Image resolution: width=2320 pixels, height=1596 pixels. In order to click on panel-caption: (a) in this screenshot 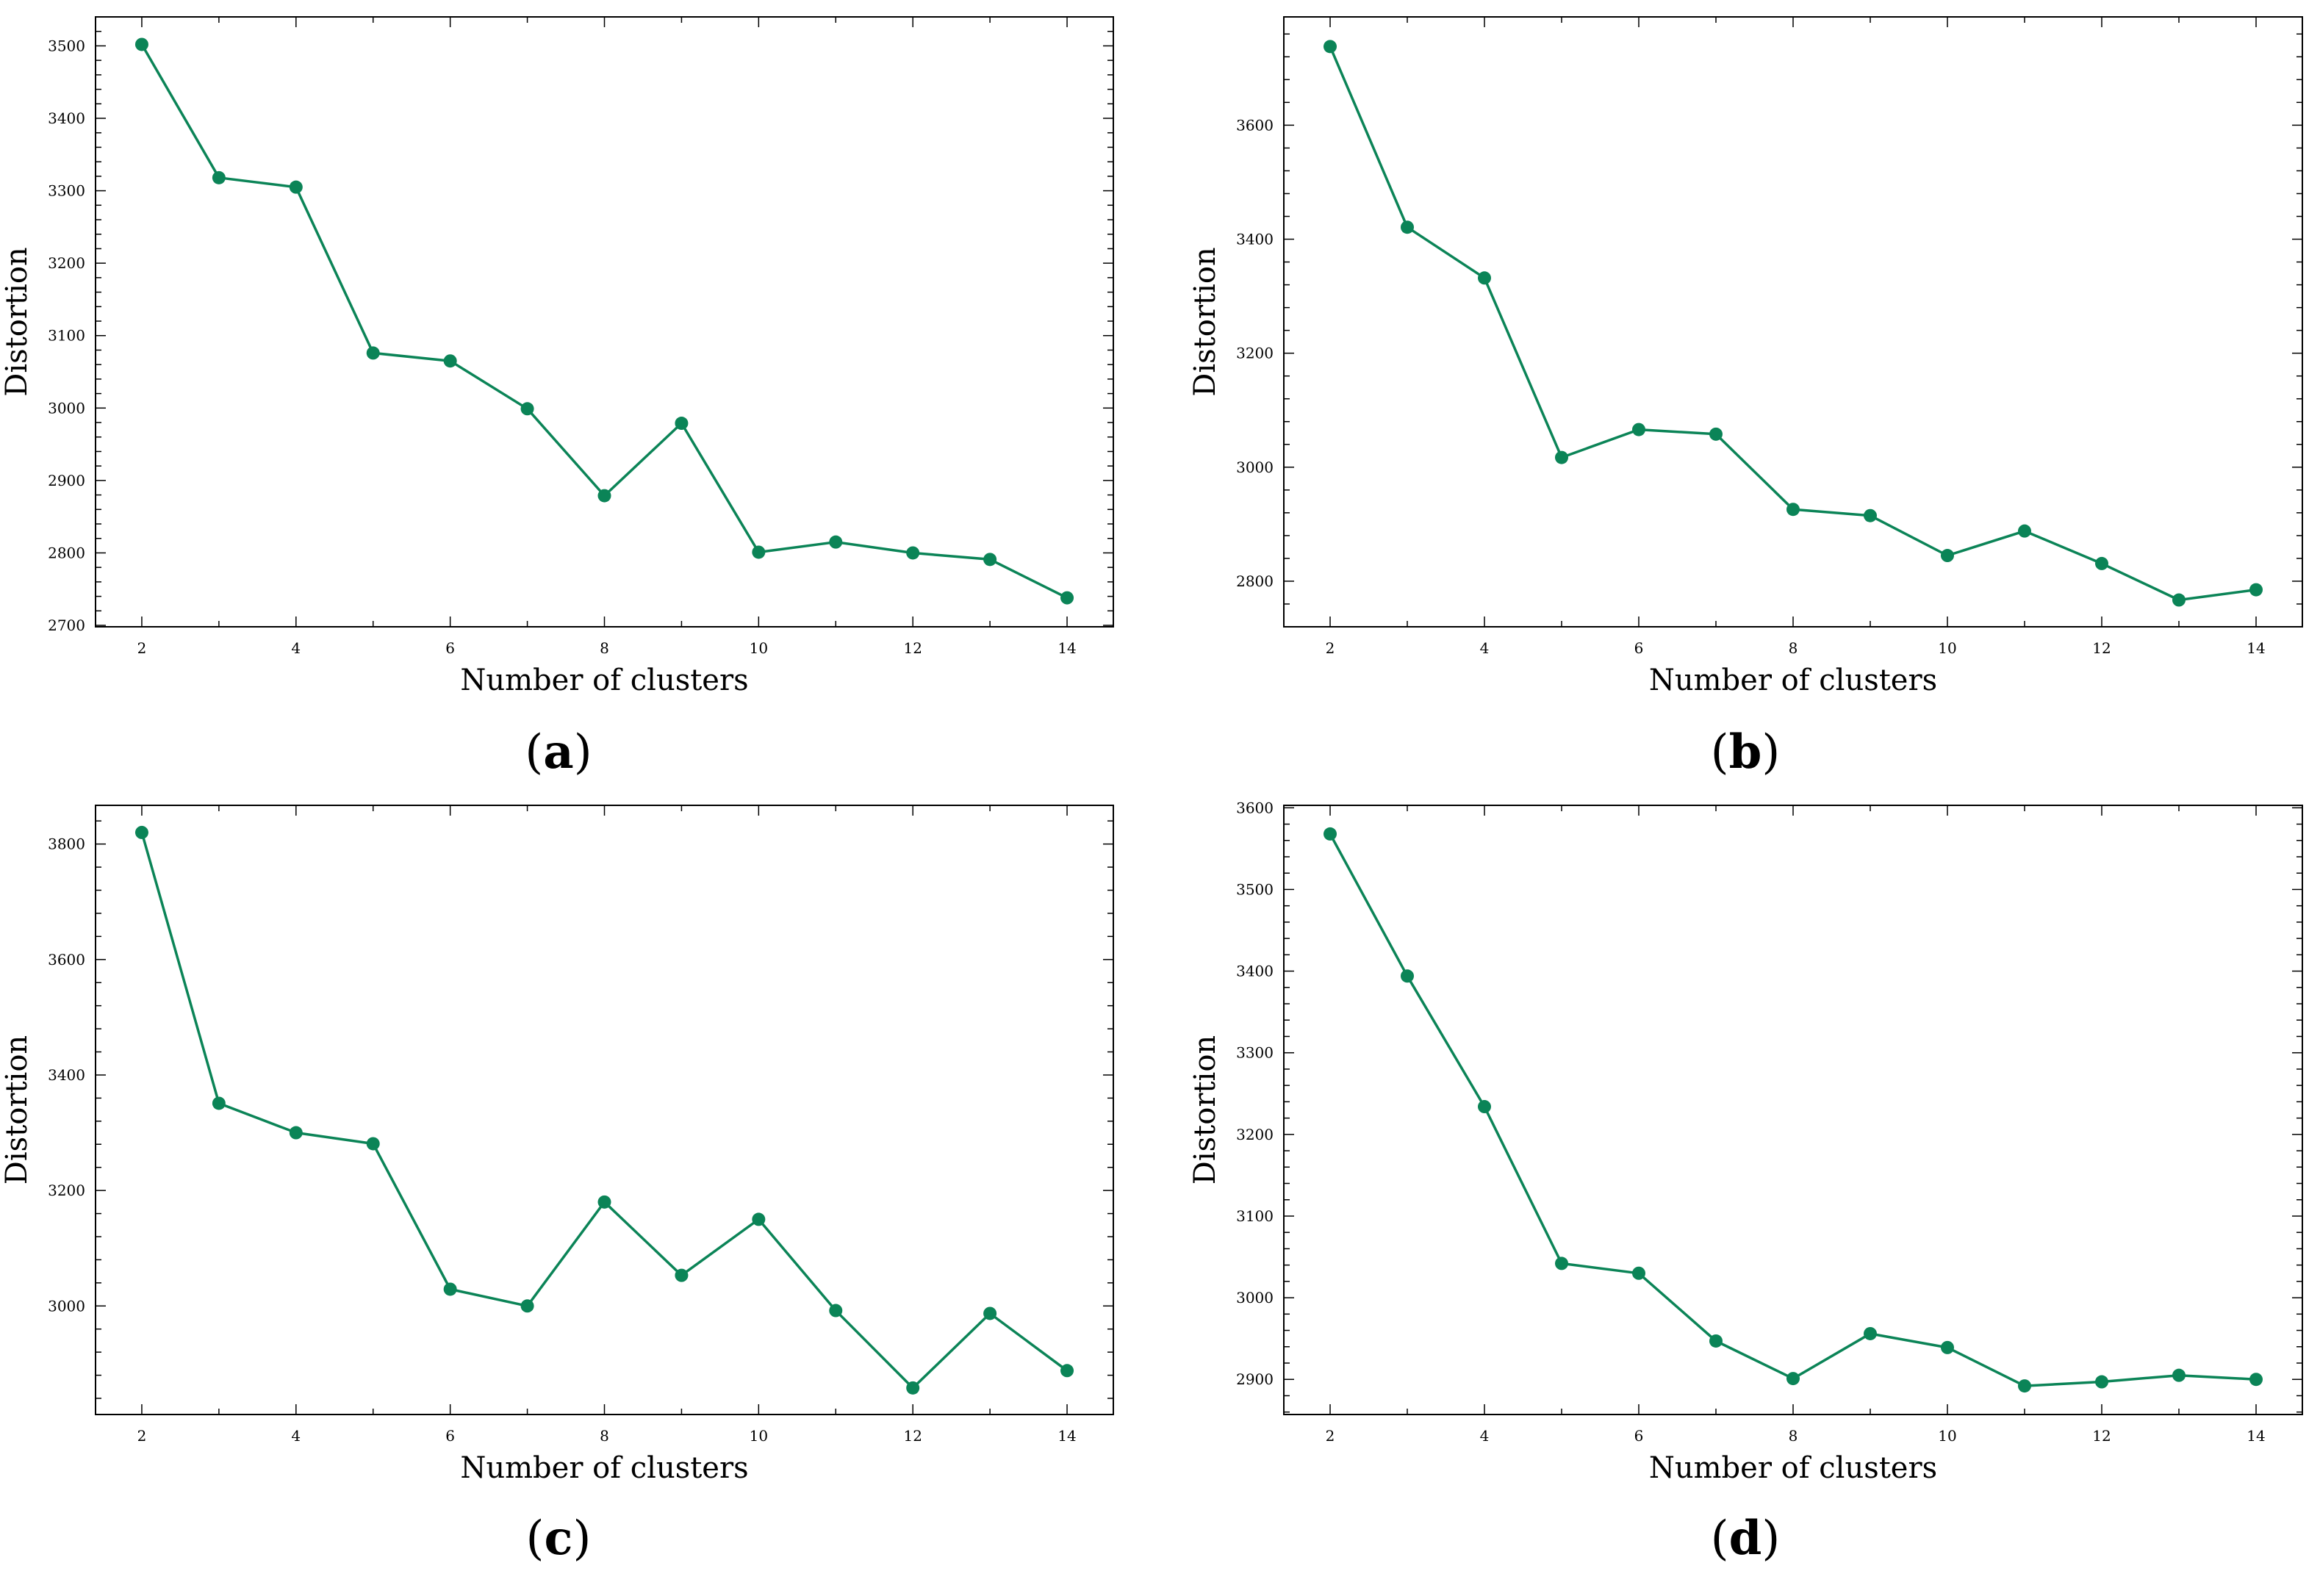, I will do `click(558, 752)`.